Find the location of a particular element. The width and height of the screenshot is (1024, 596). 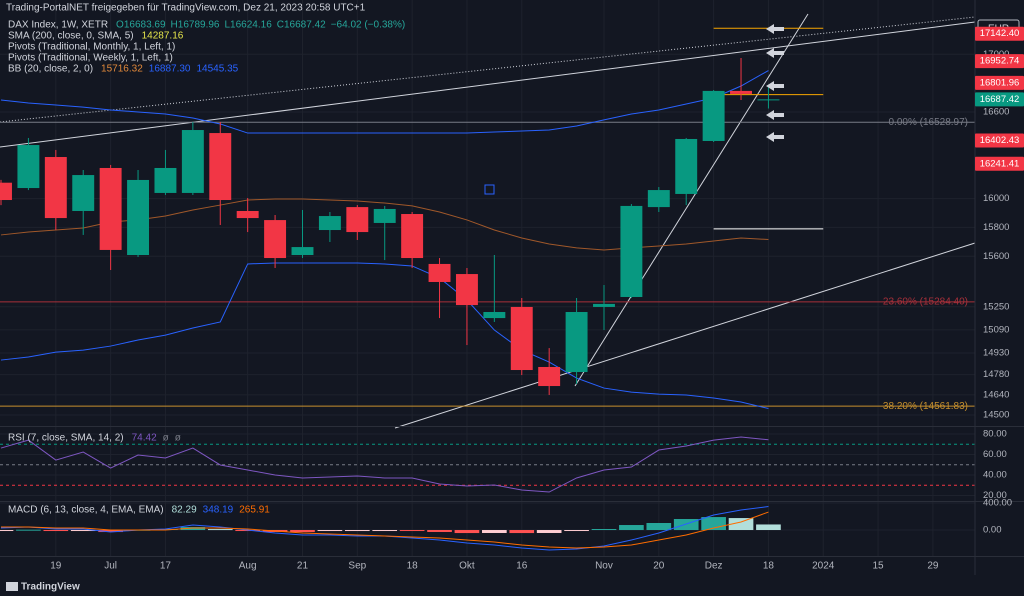

price-badge-label: 16952.74 is located at coordinates (1000, 61).